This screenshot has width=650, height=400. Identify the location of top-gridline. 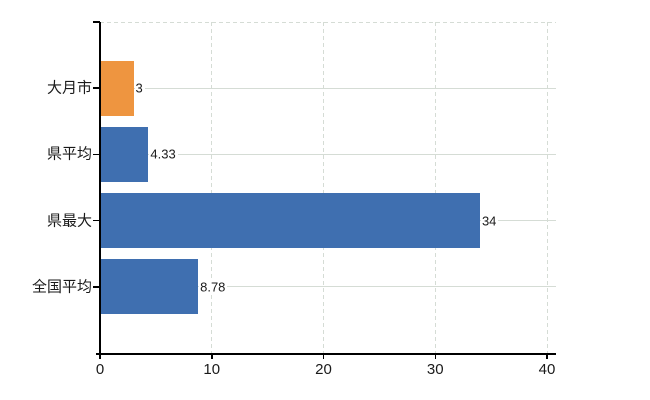
(328, 22).